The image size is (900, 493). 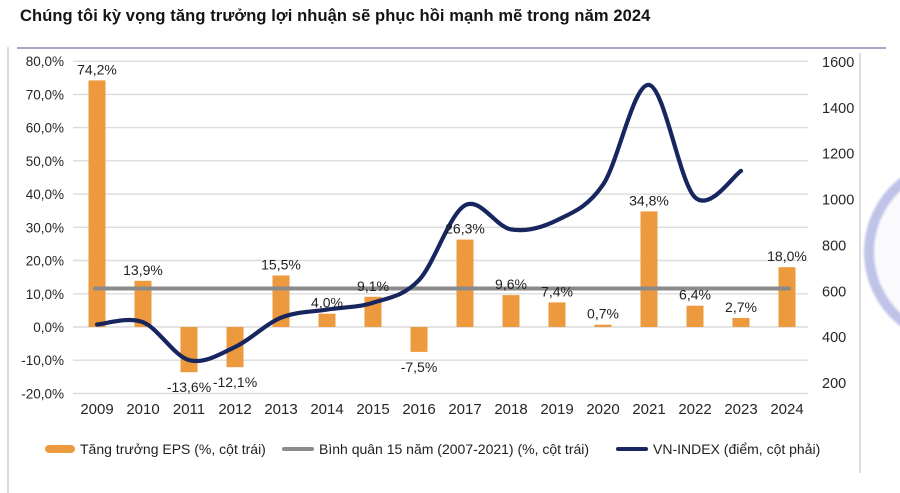 I want to click on eps-bar-2024, so click(x=787, y=297).